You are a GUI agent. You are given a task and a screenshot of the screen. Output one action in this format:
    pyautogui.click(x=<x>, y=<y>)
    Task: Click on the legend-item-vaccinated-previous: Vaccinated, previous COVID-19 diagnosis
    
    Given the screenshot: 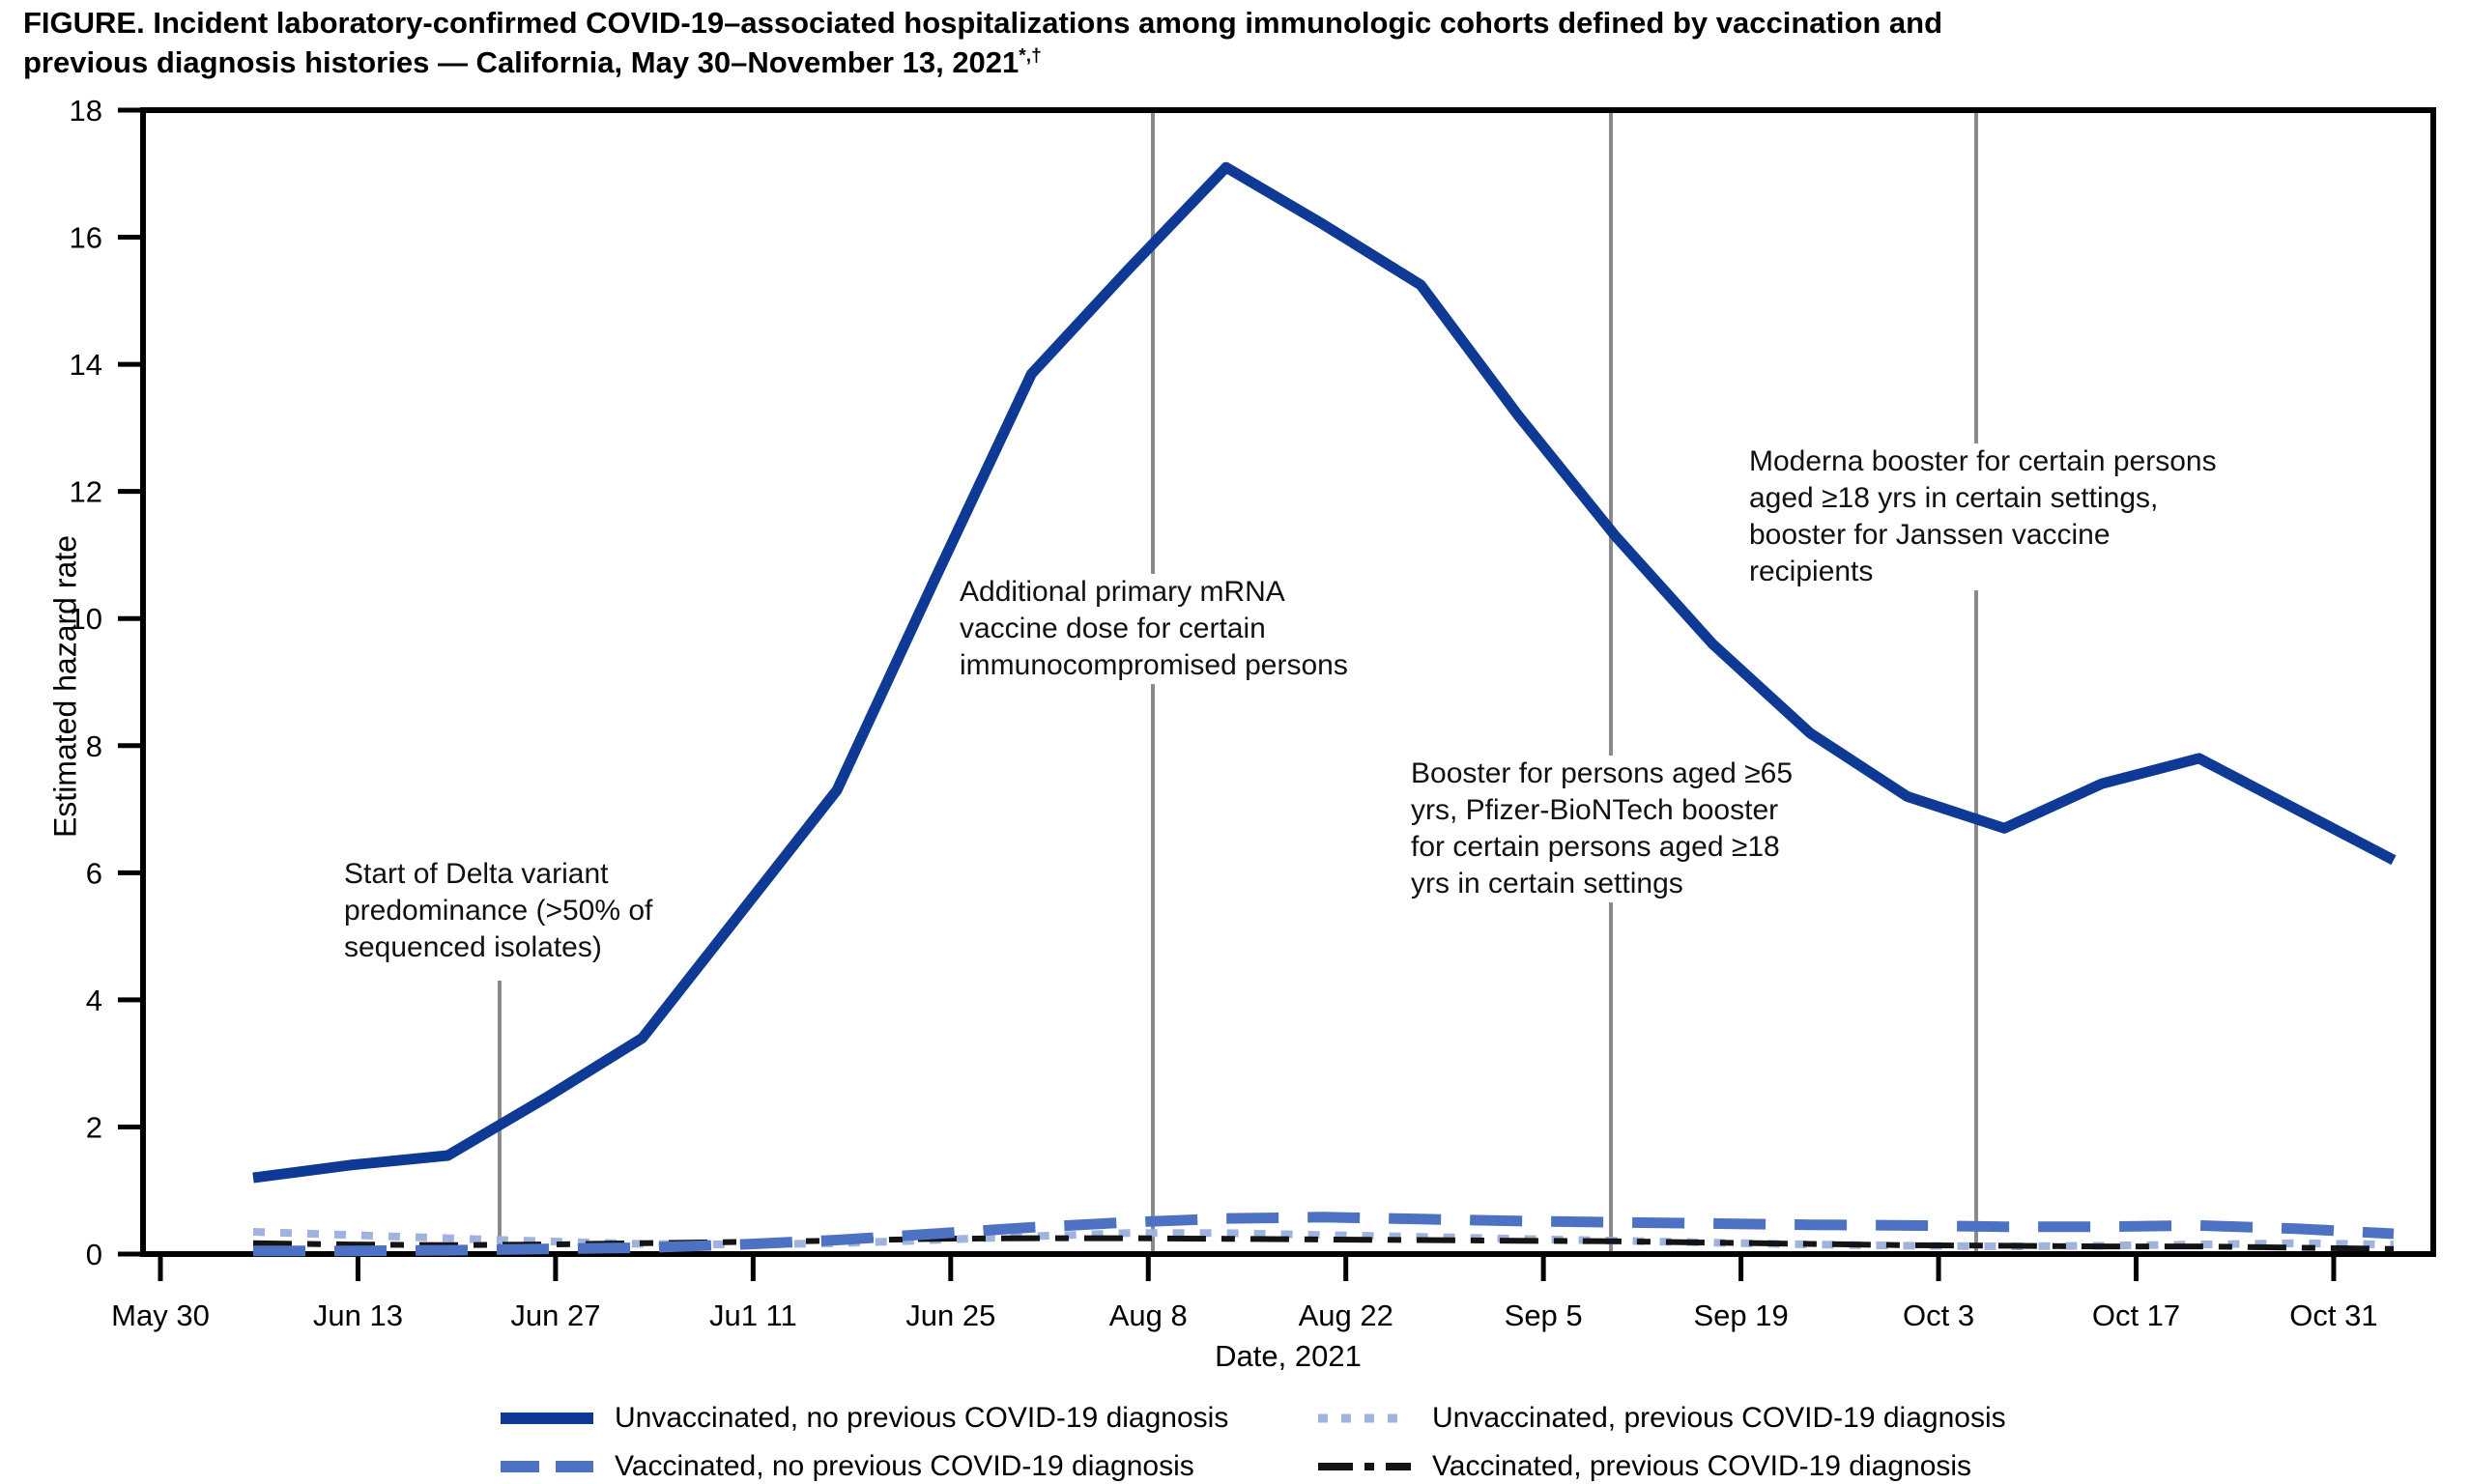 What is the action you would take?
    pyautogui.click(x=1644, y=1466)
    